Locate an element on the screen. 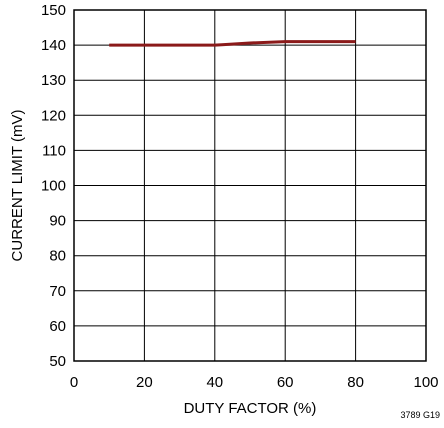 The width and height of the screenshot is (444, 428). x-axis-title: DUTY FACTOR (%) is located at coordinates (250, 408).